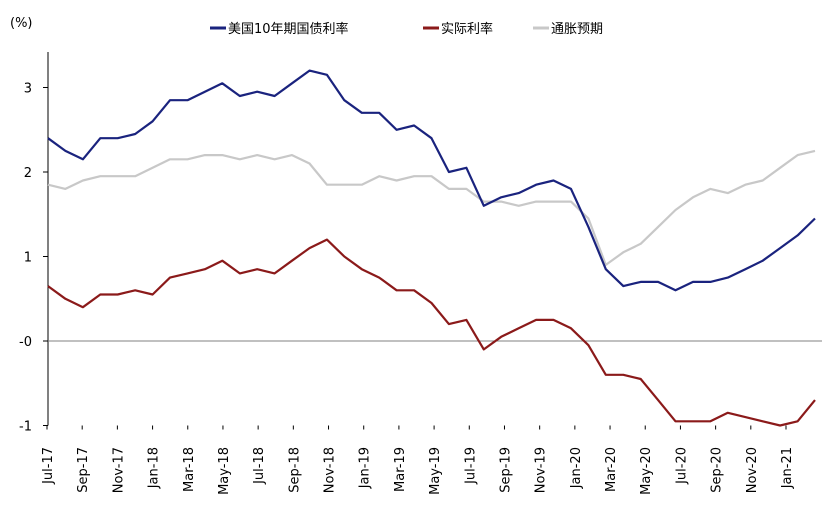  I want to click on x-tick-label: Nov-17, so click(118, 470).